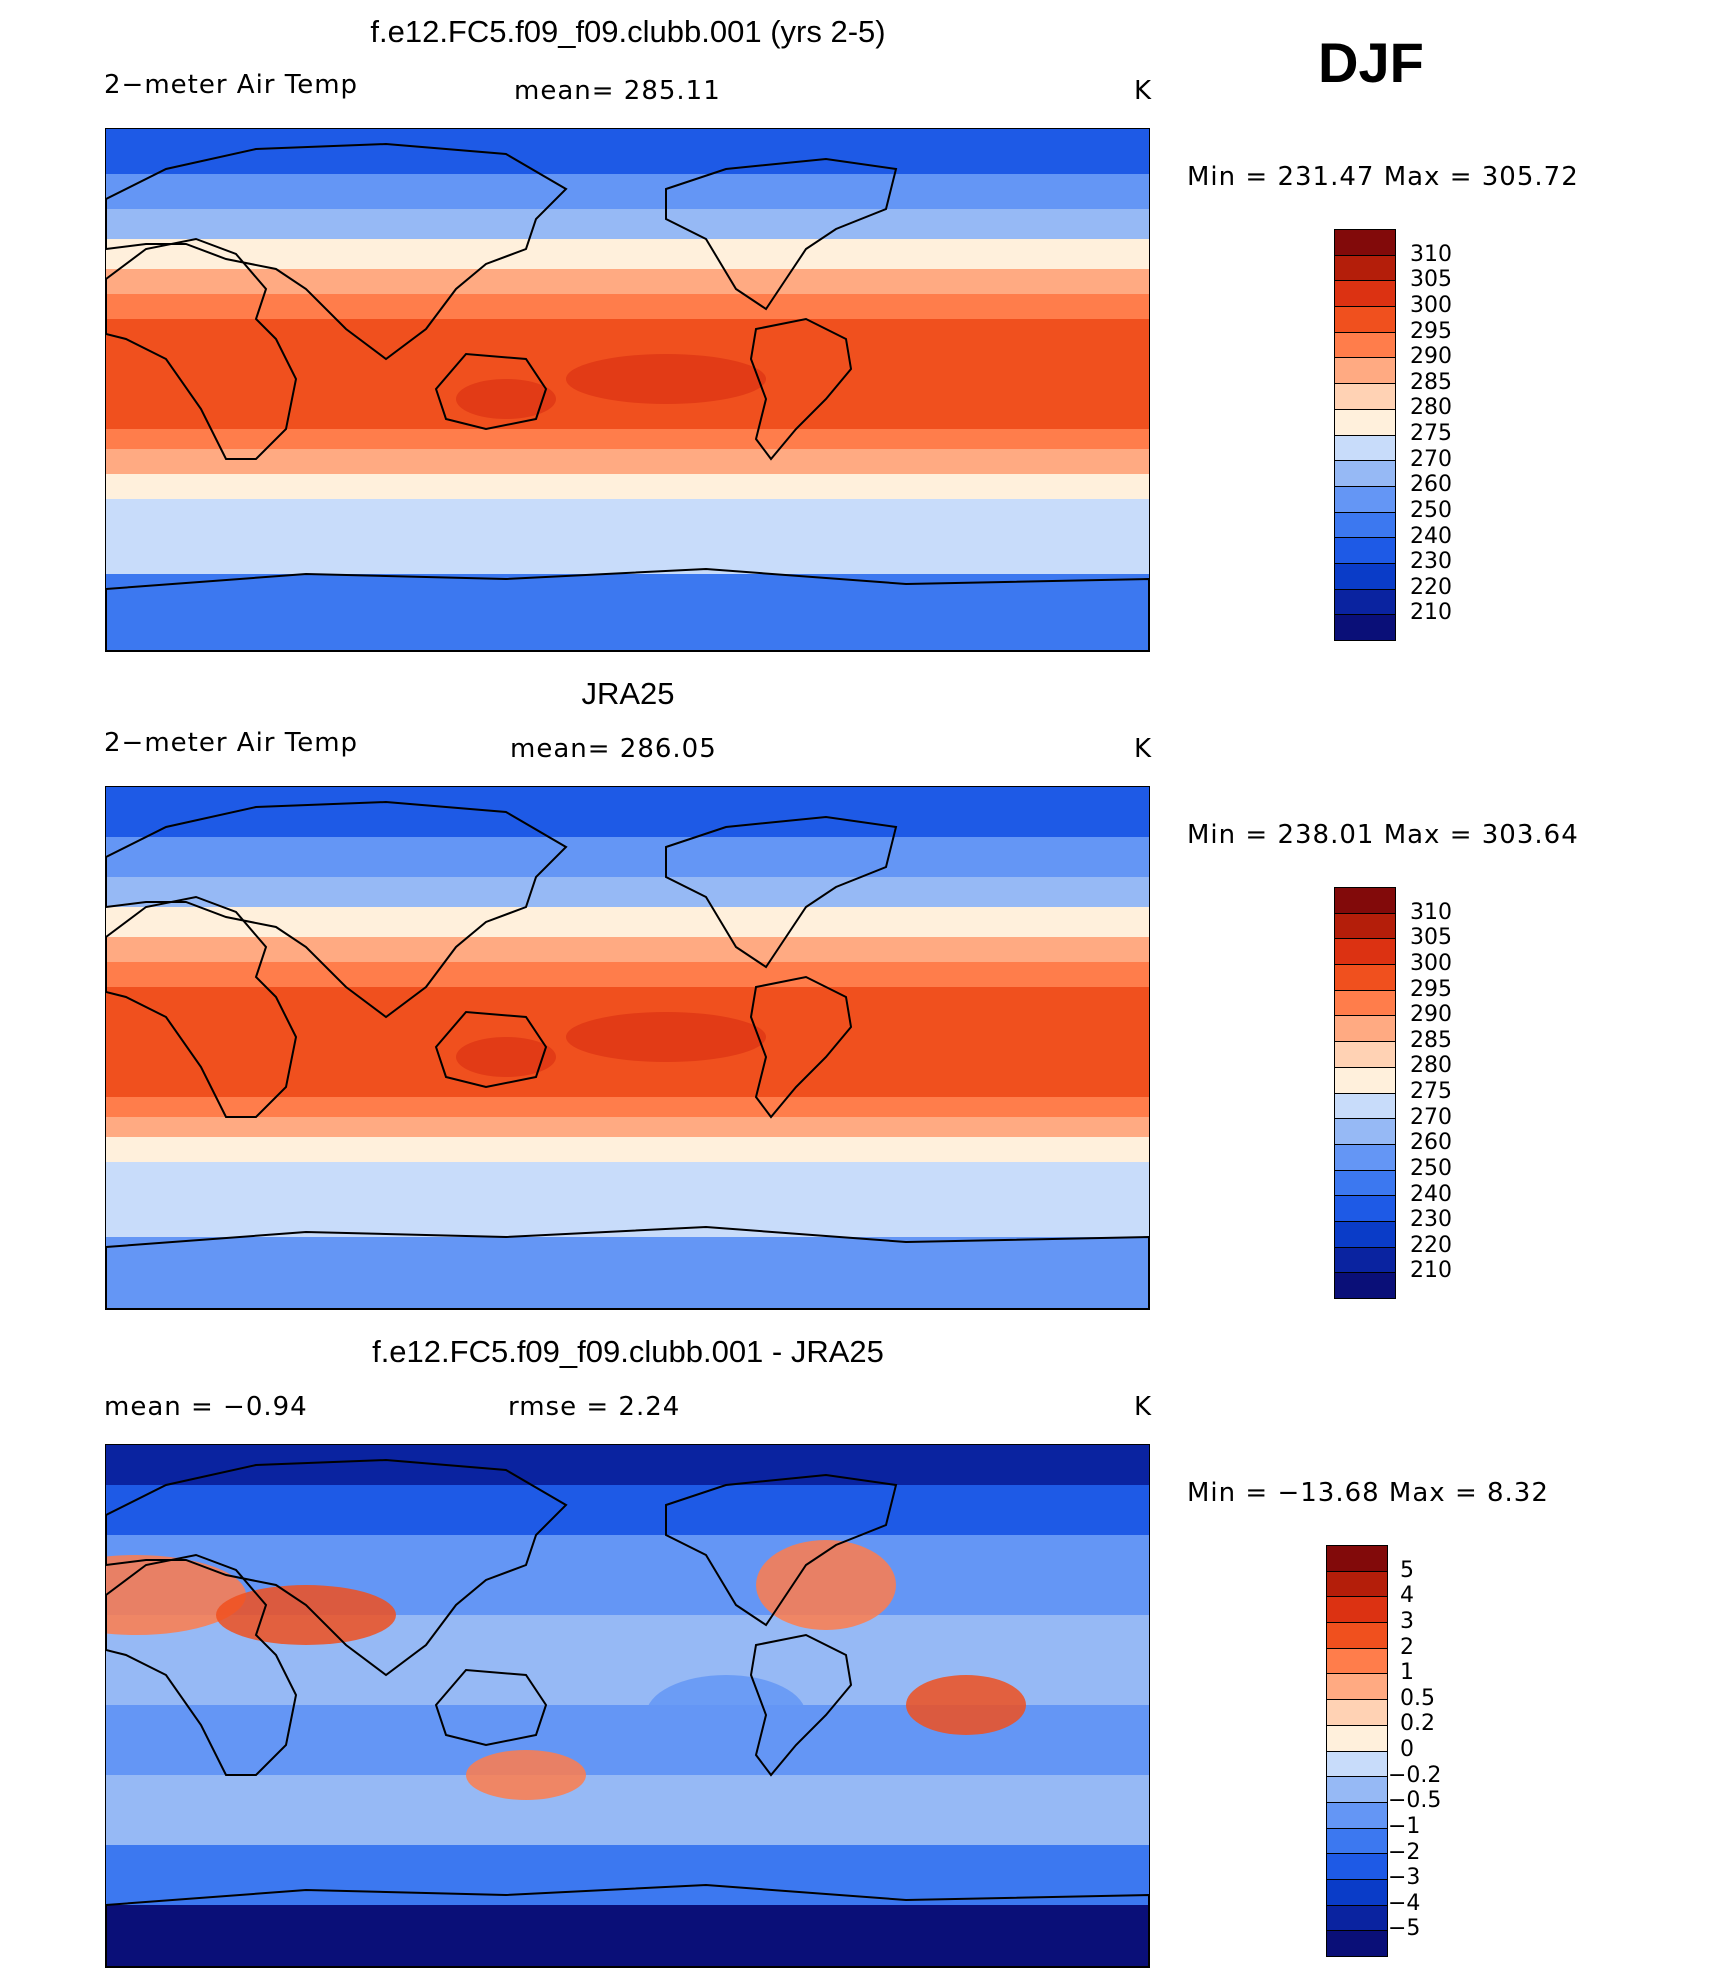 This screenshot has height=1969, width=1710. Describe the element at coordinates (1407, 1596) in the screenshot. I see `colorbar-tick-label: 4` at that location.